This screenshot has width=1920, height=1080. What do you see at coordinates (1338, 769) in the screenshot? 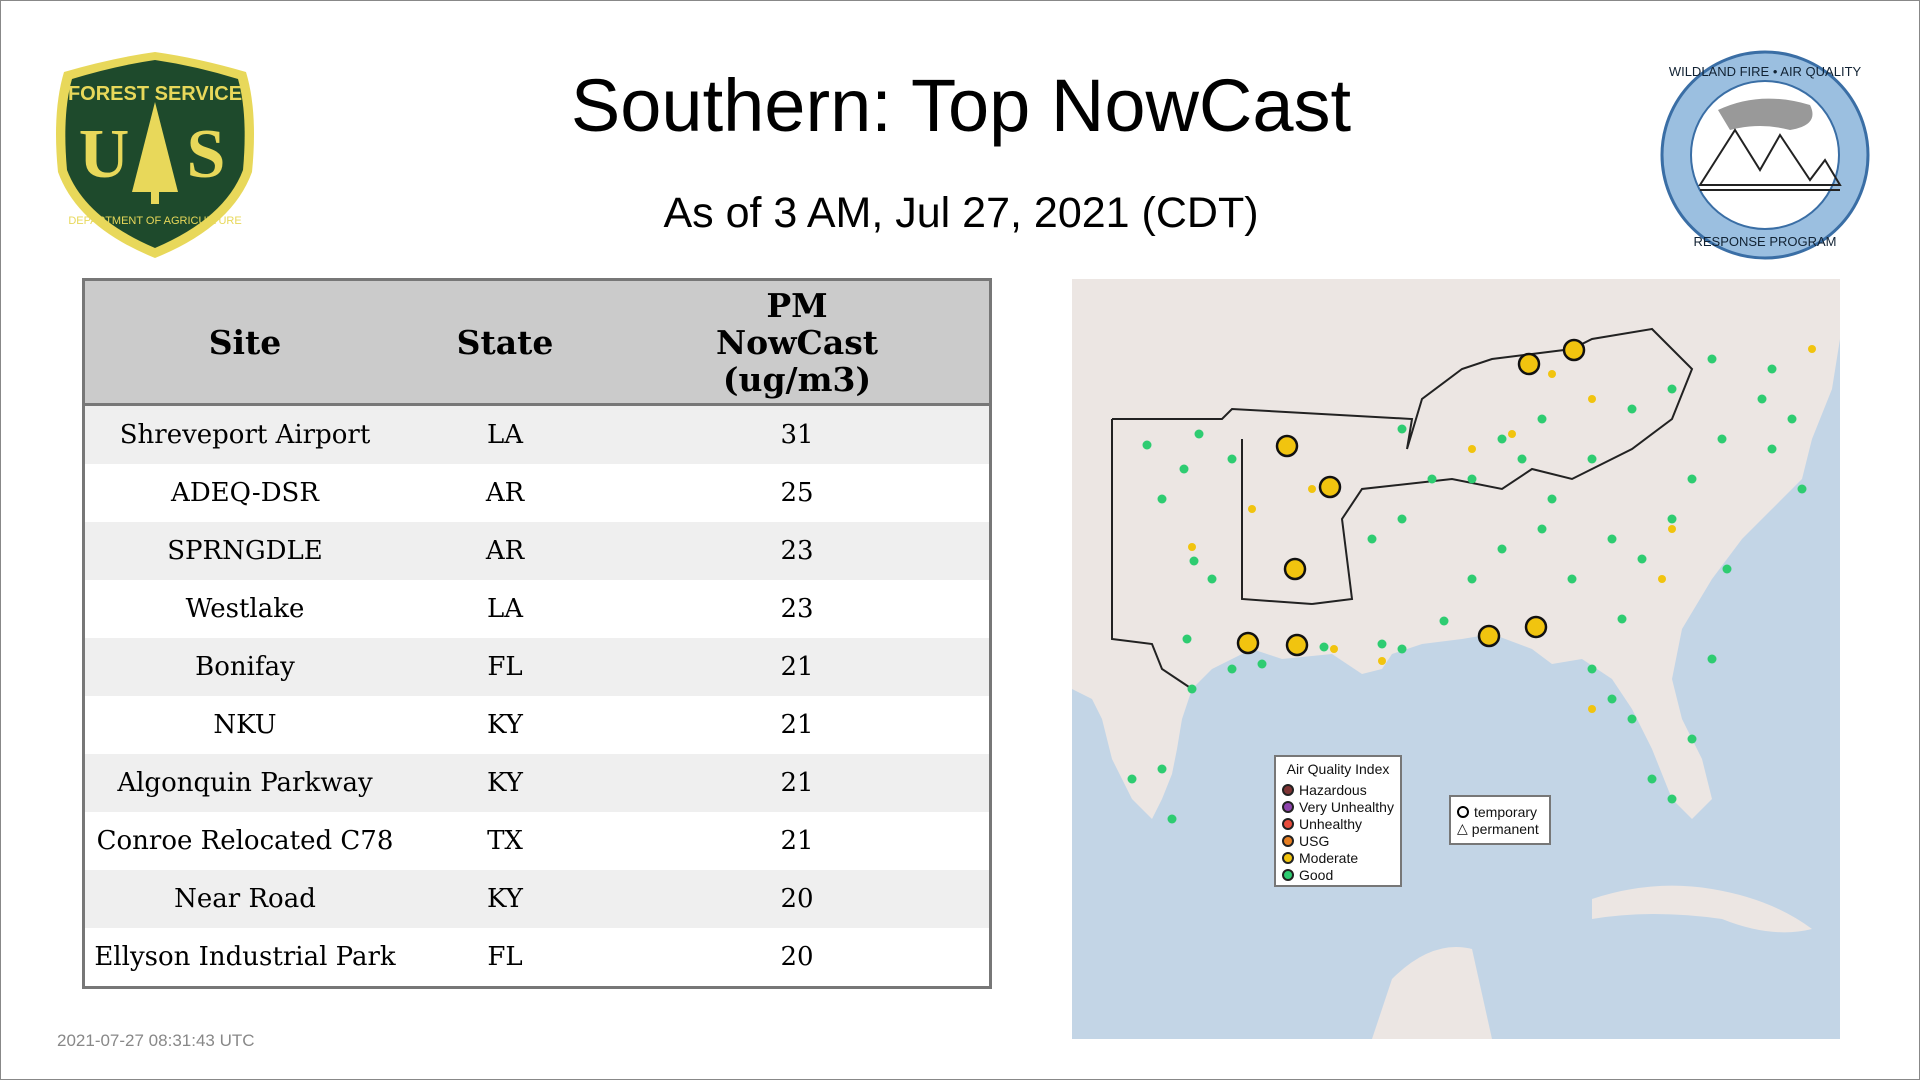
I see `legend-title: Air Quality Index` at bounding box center [1338, 769].